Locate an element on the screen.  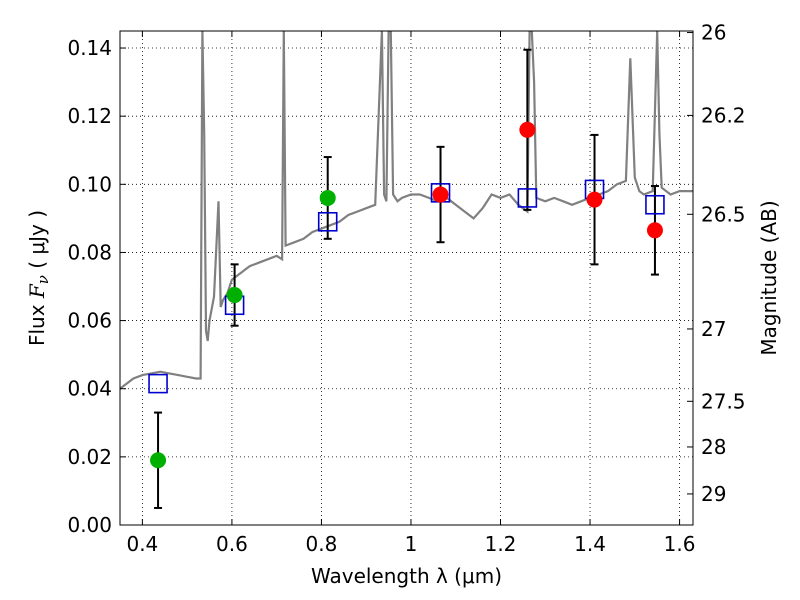
y-tick-label: 0.14 is located at coordinates (89, 48).